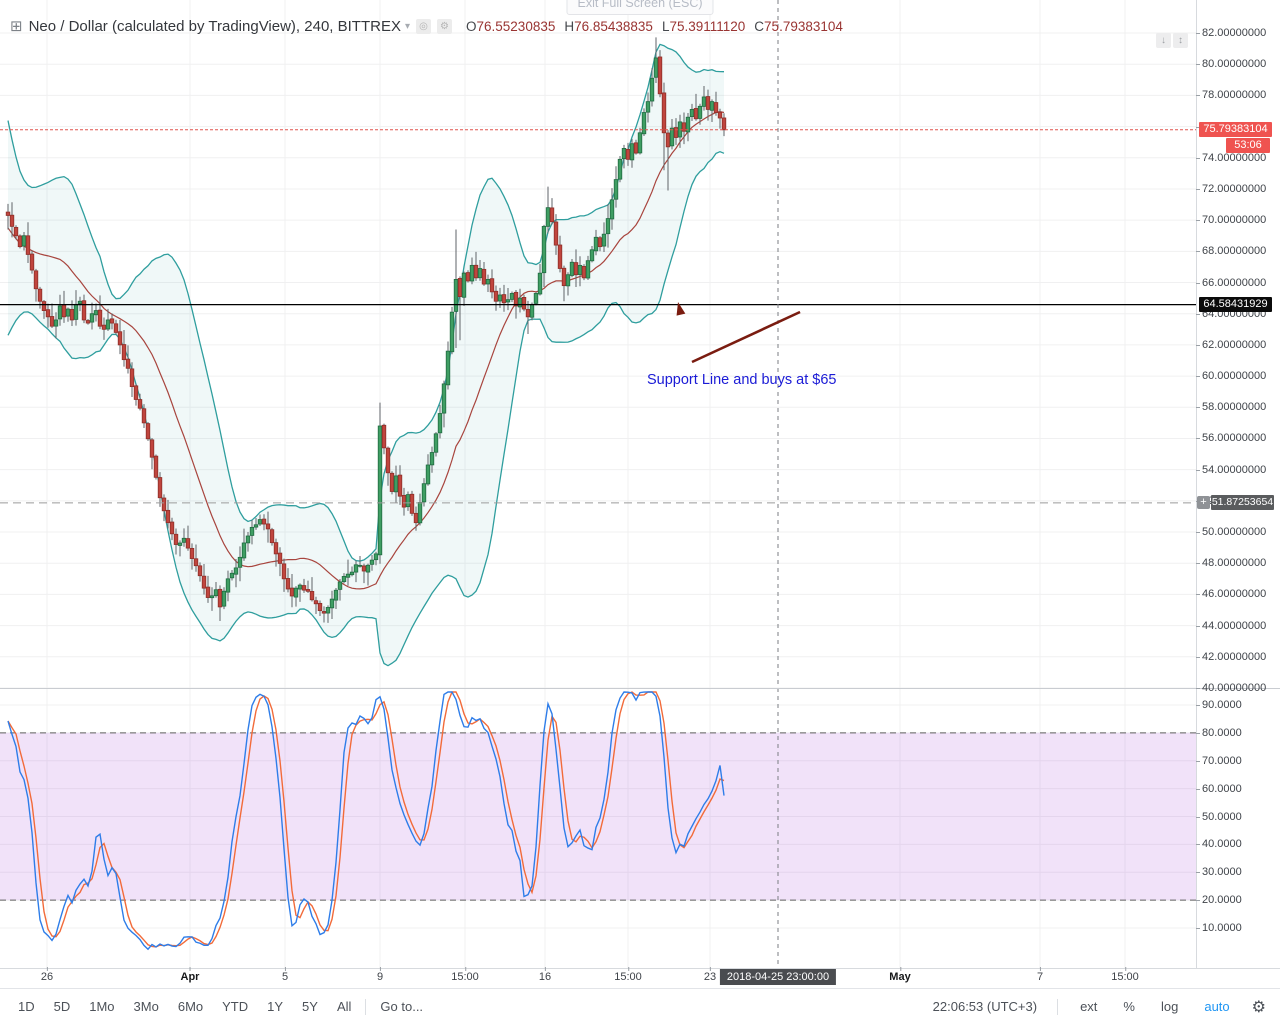  What do you see at coordinates (640, 688) in the screenshot?
I see `pane-separator` at bounding box center [640, 688].